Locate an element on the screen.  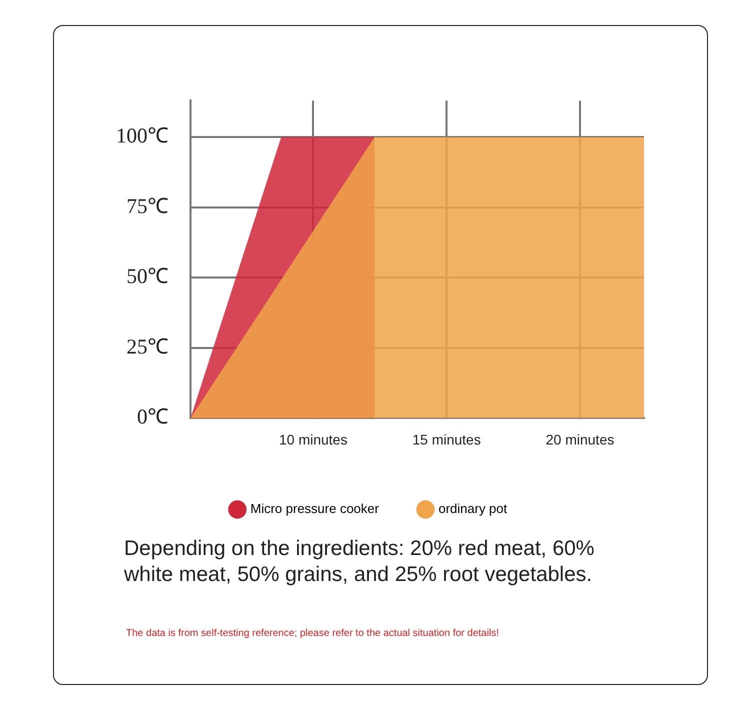
text: The data is from self-testing reference; please refer to the actual situation for details! is located at coordinates (313, 633).